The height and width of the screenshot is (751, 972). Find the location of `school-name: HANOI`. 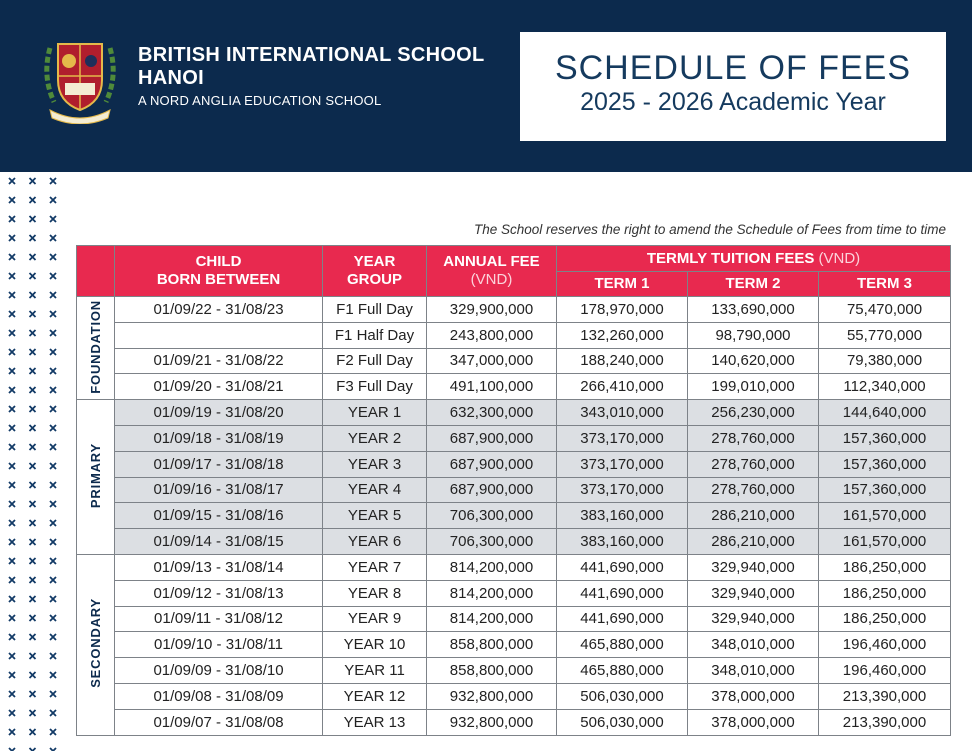

school-name: HANOI is located at coordinates (171, 78).